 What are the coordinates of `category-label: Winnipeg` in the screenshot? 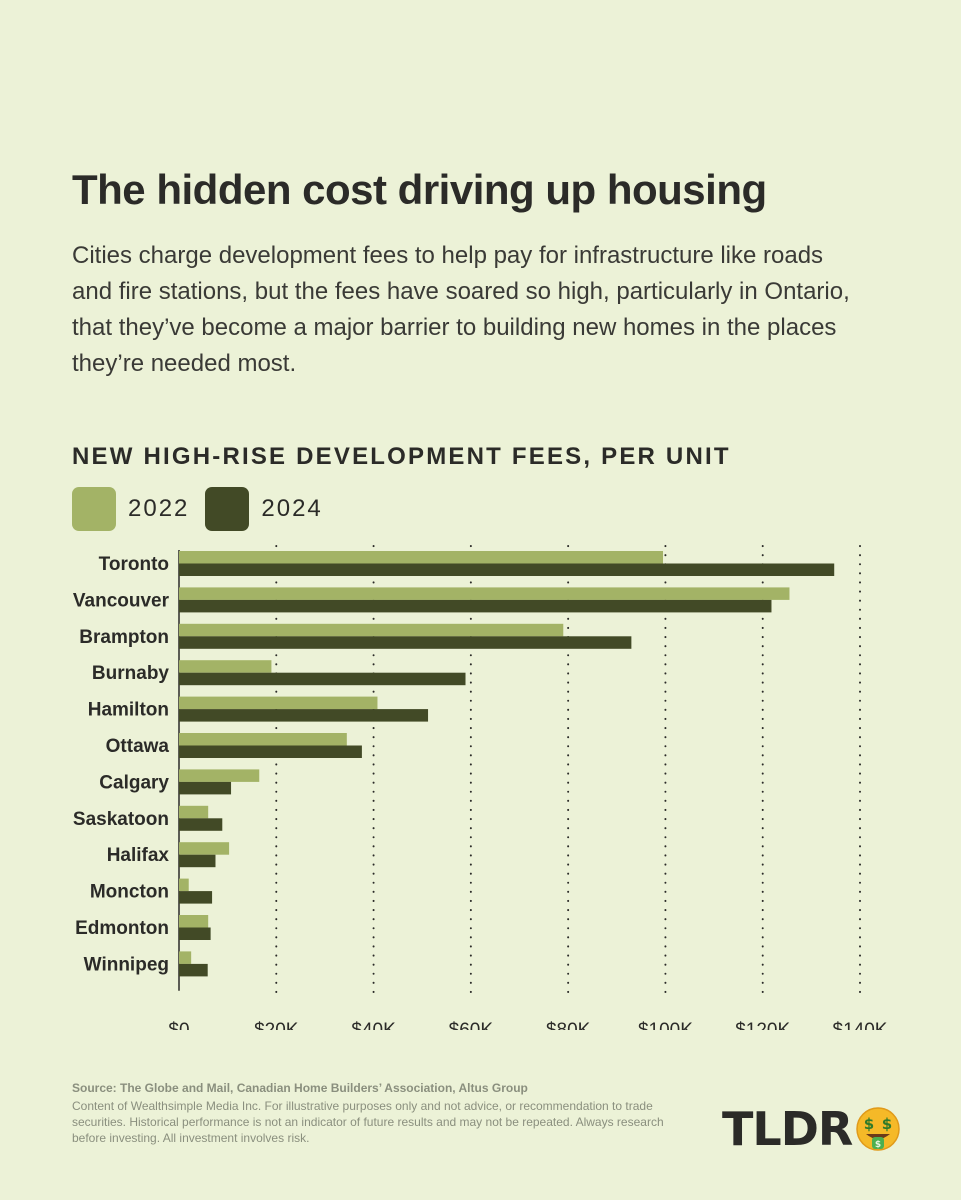 It's located at (126, 964).